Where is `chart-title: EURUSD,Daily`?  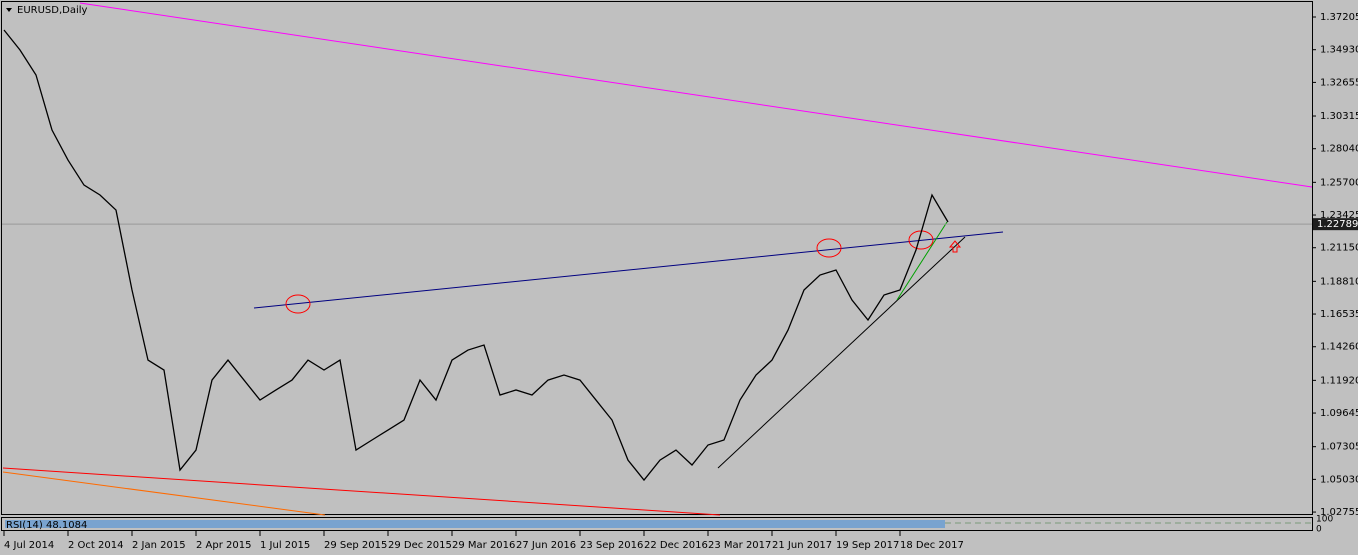
chart-title: EURUSD,Daily is located at coordinates (52, 10).